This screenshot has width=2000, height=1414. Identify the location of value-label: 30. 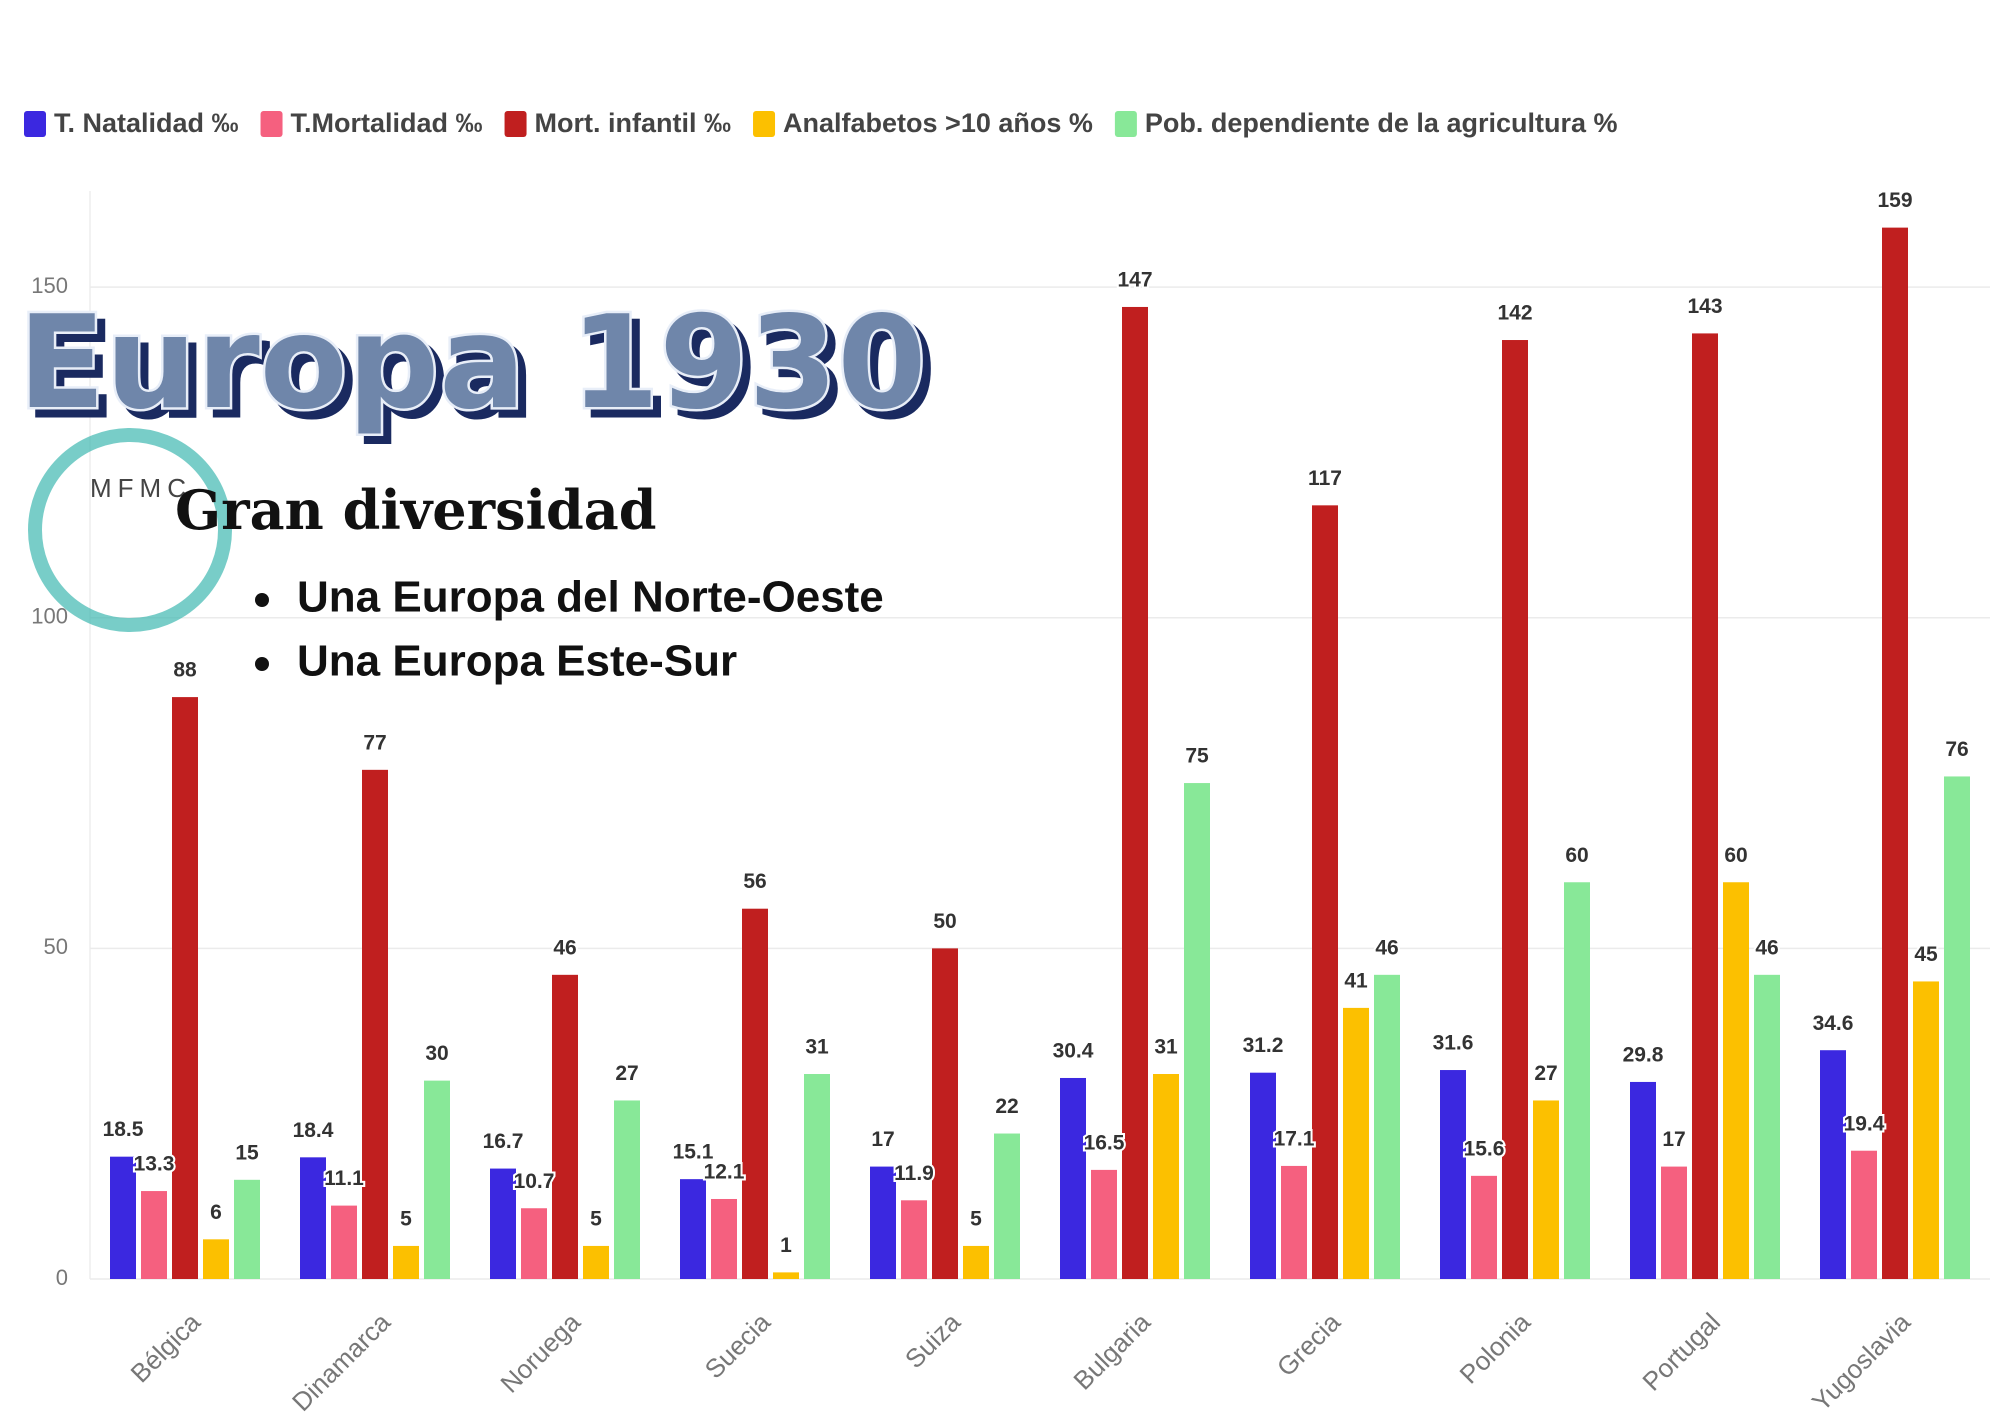
(436, 1053).